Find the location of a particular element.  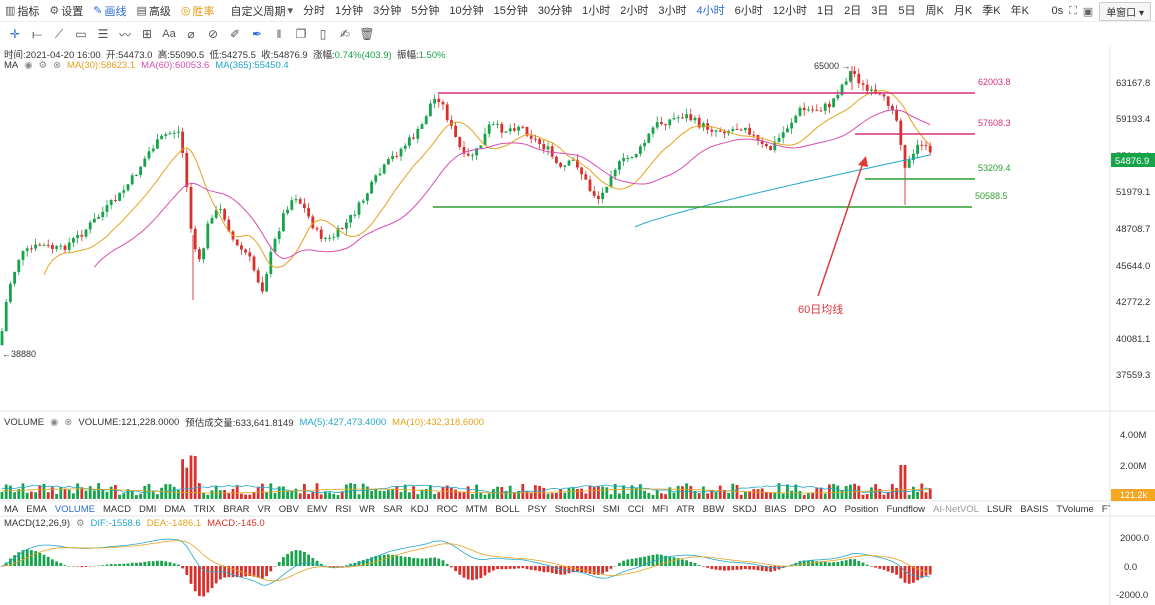

measure-icon: ⊞ is located at coordinates (147, 34).